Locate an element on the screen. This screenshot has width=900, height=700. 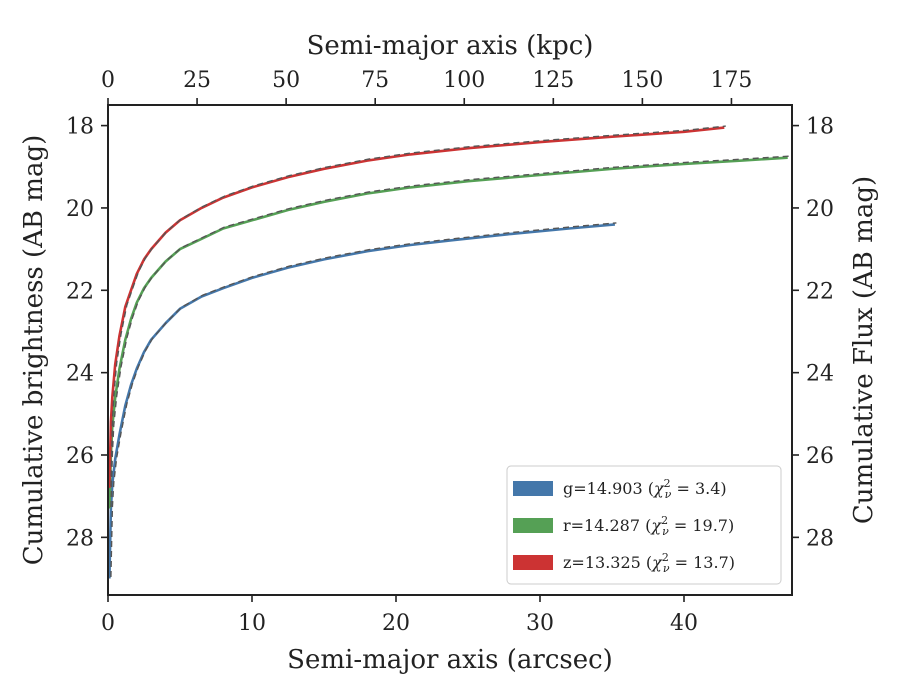
x-tick-label: 30 is located at coordinates (540, 623).